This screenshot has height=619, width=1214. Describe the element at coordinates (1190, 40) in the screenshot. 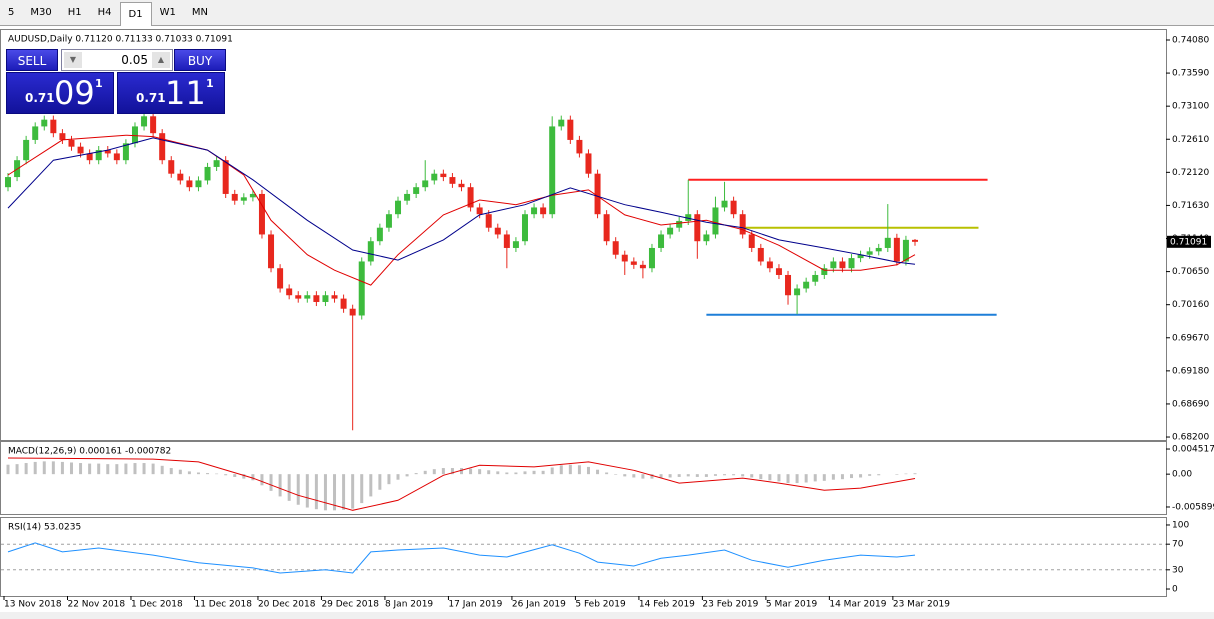

I see `y-tick-label: 0.74080` at that location.